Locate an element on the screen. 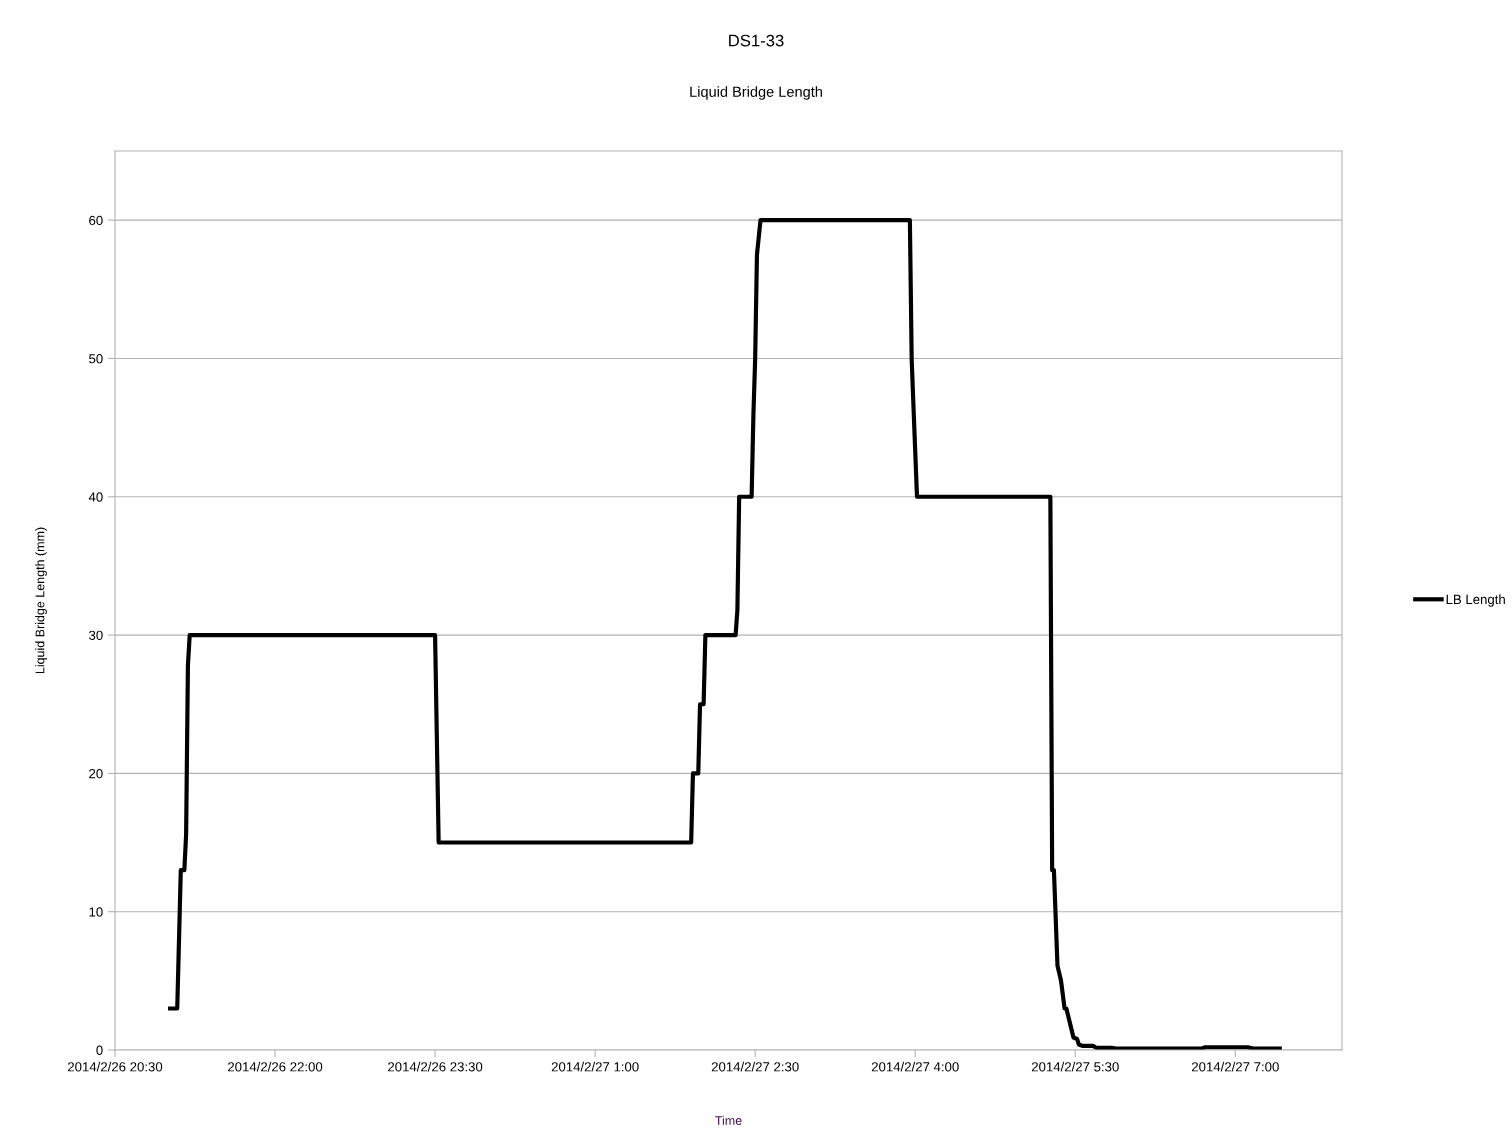  chart-title: DS1-33 is located at coordinates (756, 40).